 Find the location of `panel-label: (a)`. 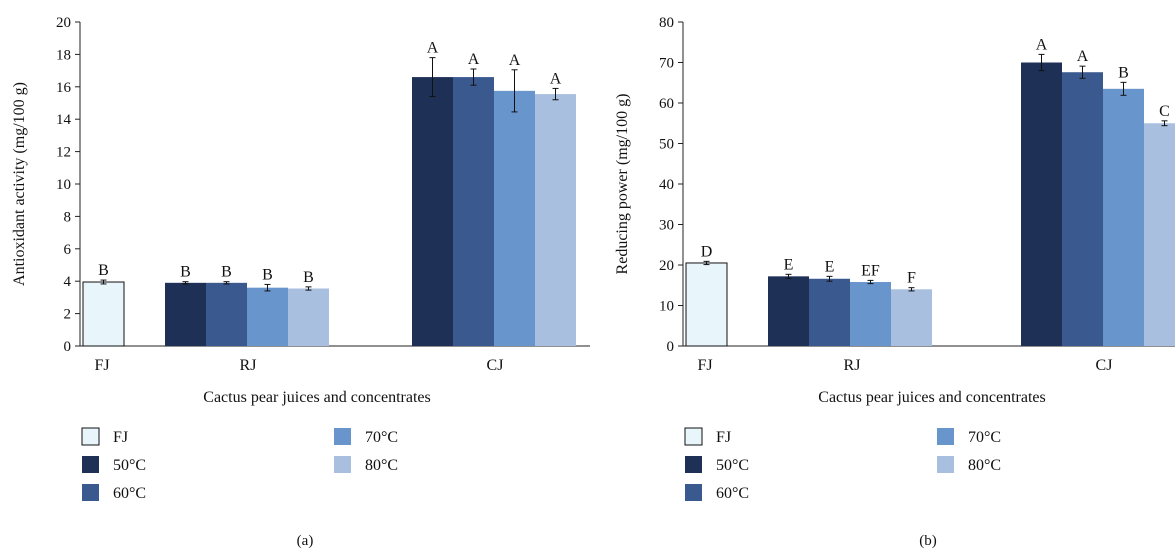

panel-label: (a) is located at coordinates (305, 541).